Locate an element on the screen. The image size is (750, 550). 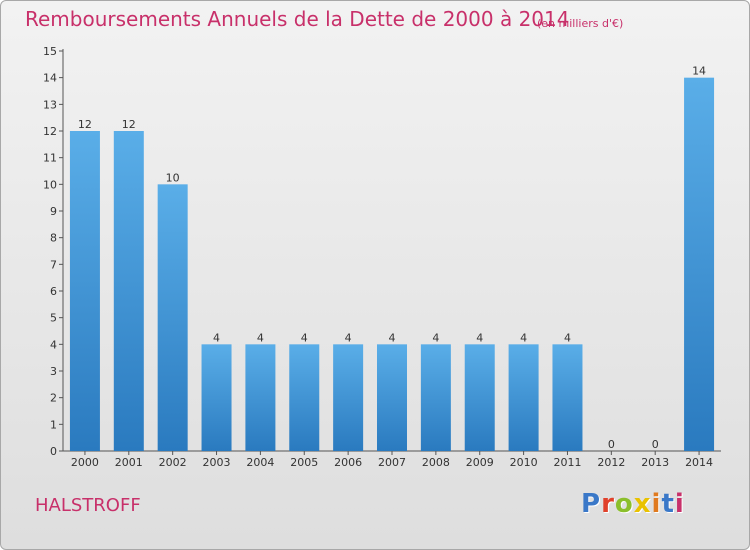
y-tick-label: 4 is located at coordinates (53, 344).